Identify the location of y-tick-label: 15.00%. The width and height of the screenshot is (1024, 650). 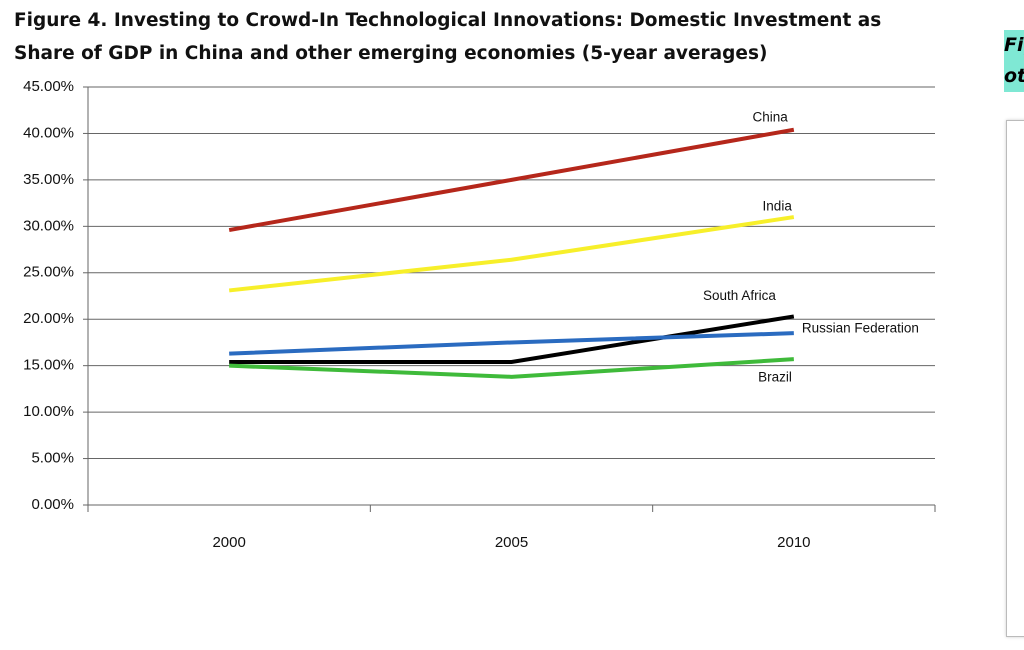
(48, 365).